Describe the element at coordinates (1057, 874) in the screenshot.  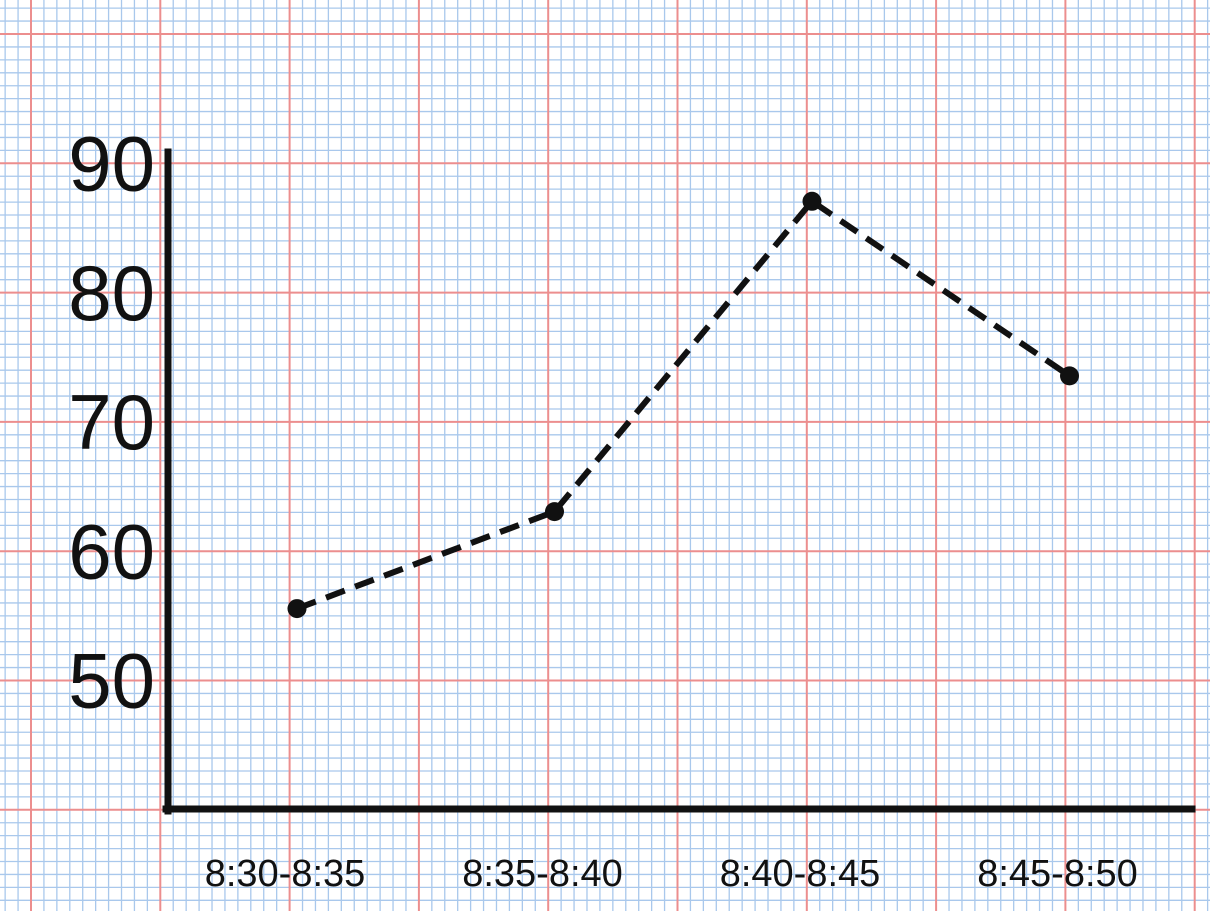
I see `x-tick-label: 8:45-8:50` at that location.